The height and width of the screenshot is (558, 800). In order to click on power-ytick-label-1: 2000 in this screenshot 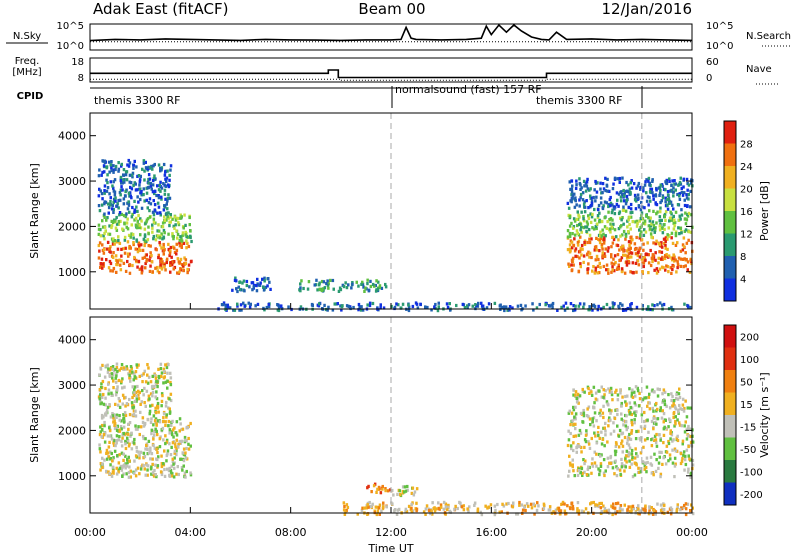, I will do `click(72, 226)`.